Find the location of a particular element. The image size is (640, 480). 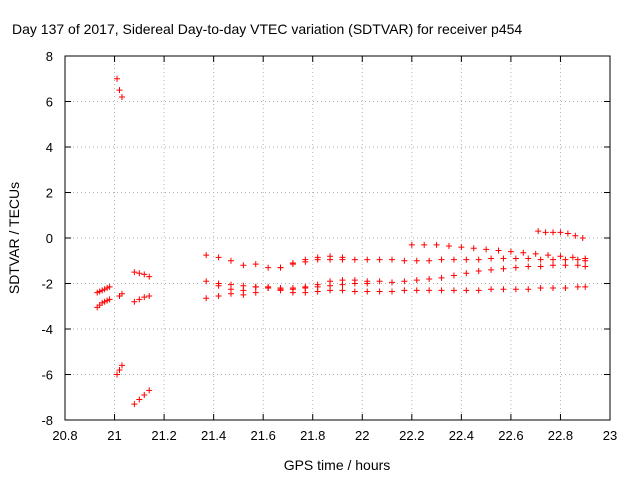

x-tick-label: 20.8 is located at coordinates (64, 435).